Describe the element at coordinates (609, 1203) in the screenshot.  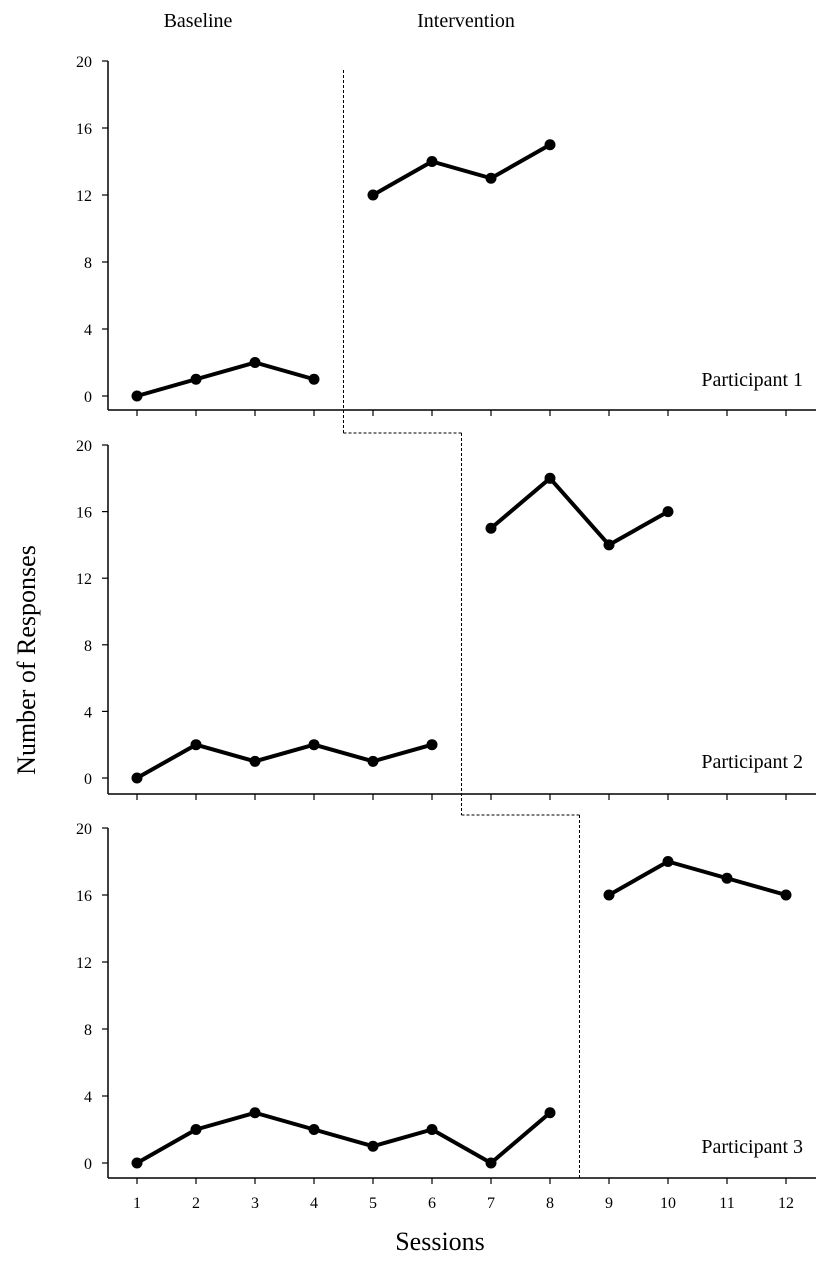
I see `x-tick-label-9: 9` at that location.